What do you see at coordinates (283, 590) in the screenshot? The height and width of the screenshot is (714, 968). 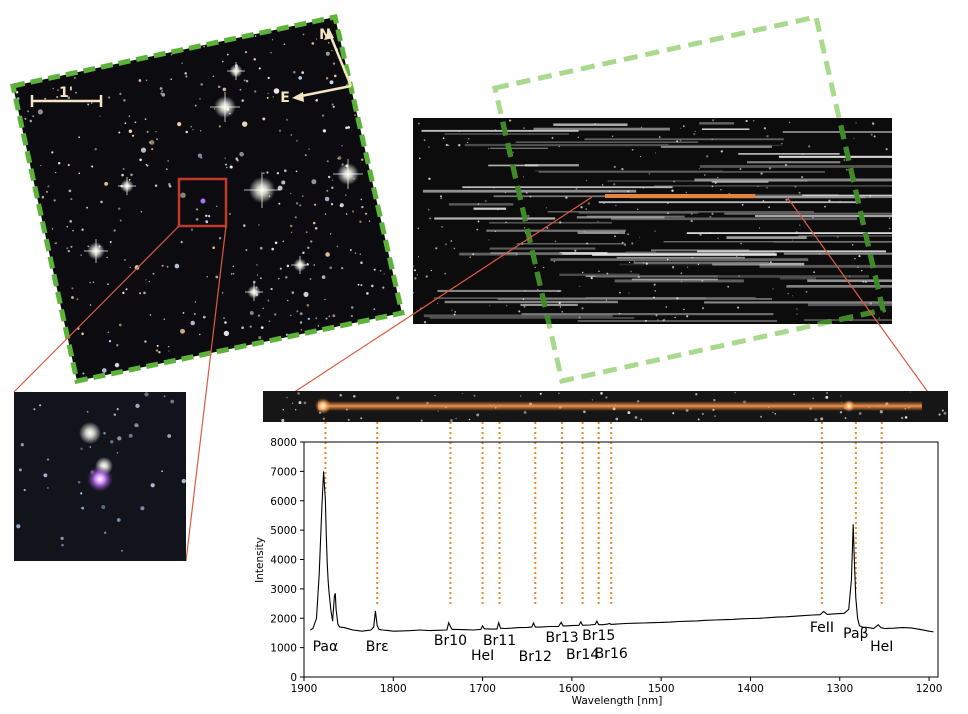 I see `y-tick-label: 3000` at bounding box center [283, 590].